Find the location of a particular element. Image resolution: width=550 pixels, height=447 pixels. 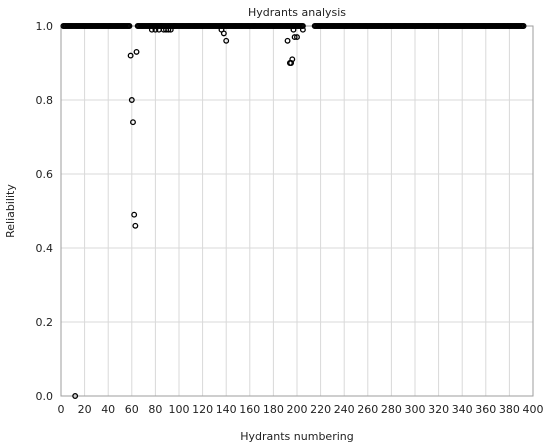

x-tick-label: 220 is located at coordinates (320, 409).